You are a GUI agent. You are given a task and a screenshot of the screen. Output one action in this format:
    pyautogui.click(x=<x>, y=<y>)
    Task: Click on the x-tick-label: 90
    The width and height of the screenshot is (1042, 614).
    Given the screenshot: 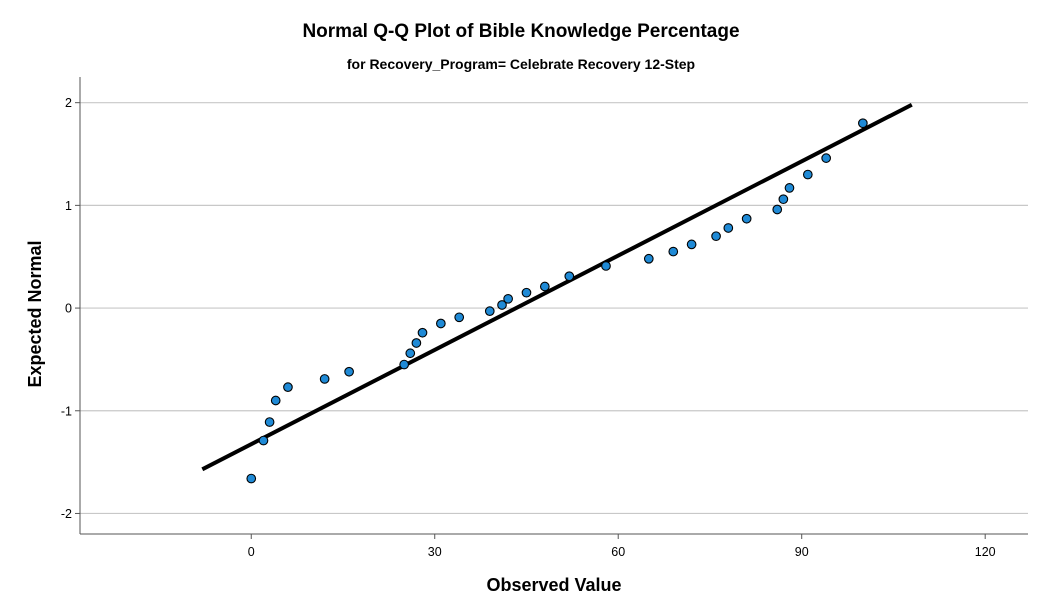 What is the action you would take?
    pyautogui.click(x=802, y=552)
    